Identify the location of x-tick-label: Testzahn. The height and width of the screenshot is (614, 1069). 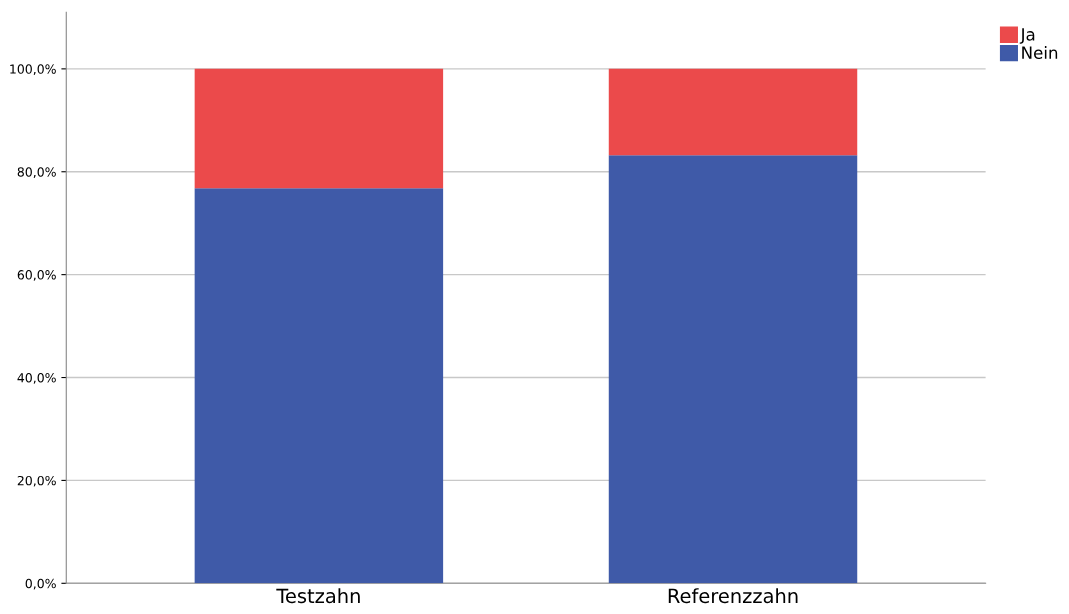
(318, 596).